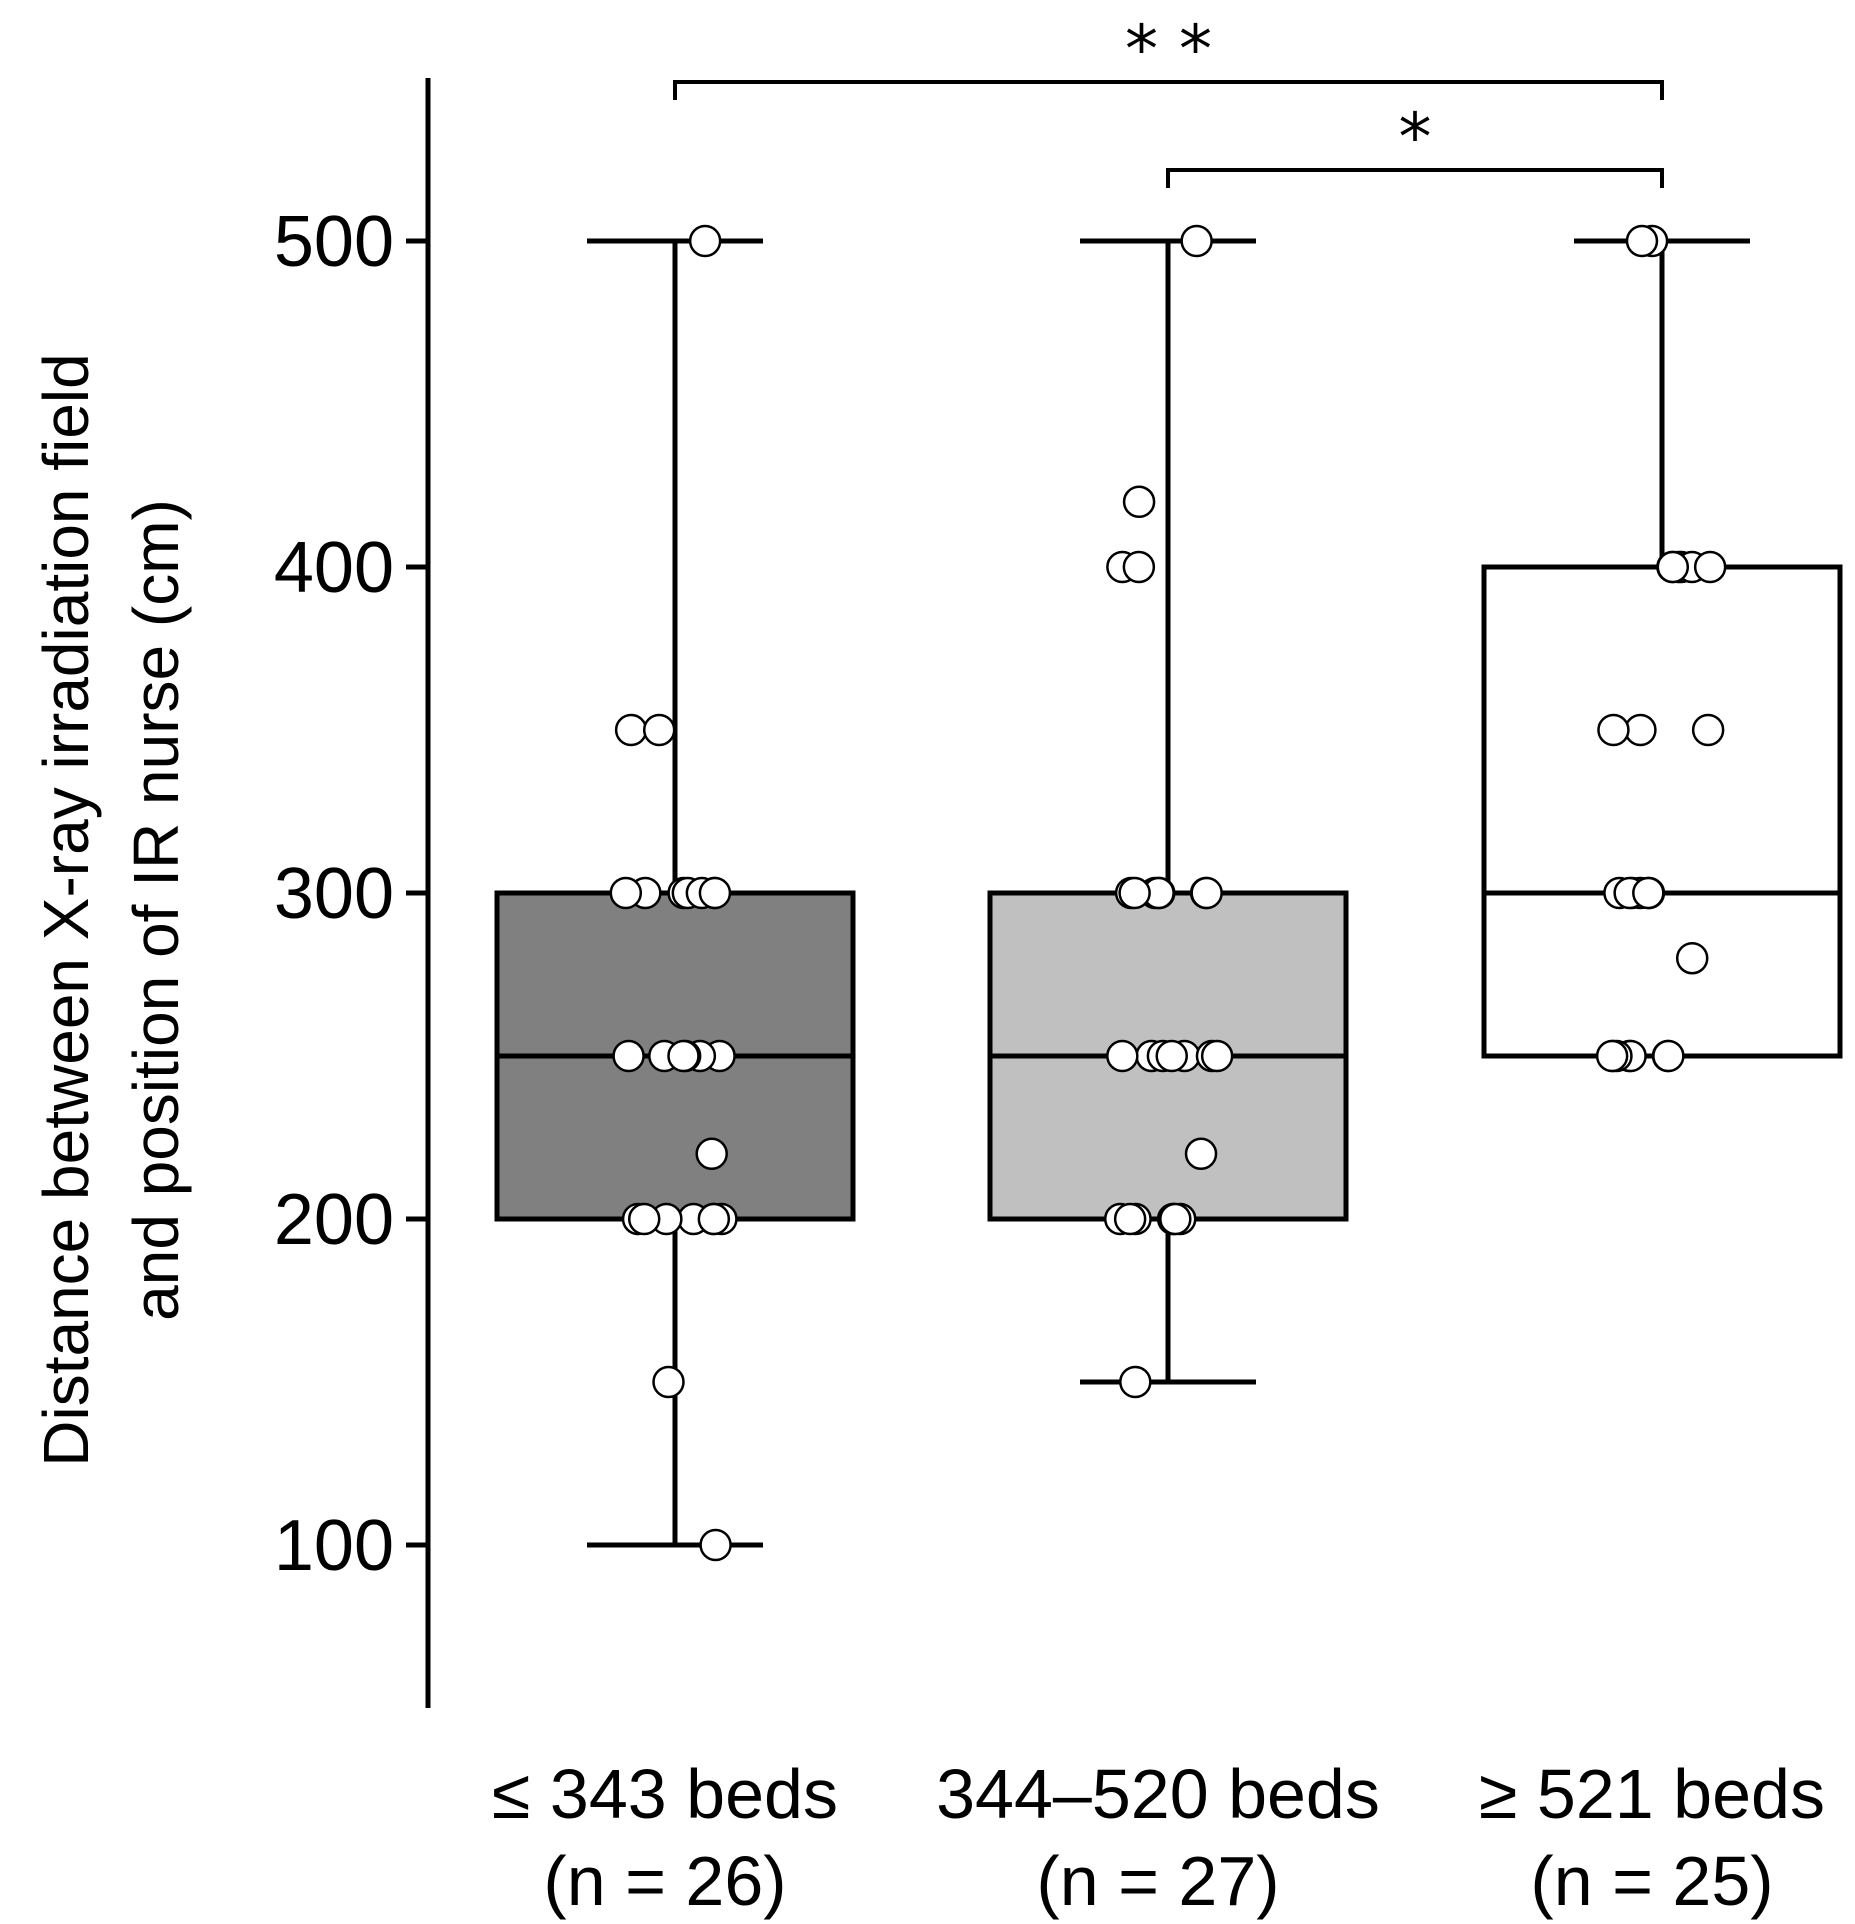 This screenshot has width=1855, height=1924. Describe the element at coordinates (156, 910) in the screenshot. I see `y-axis-label-line: and position of IR nurse (cm)` at that location.